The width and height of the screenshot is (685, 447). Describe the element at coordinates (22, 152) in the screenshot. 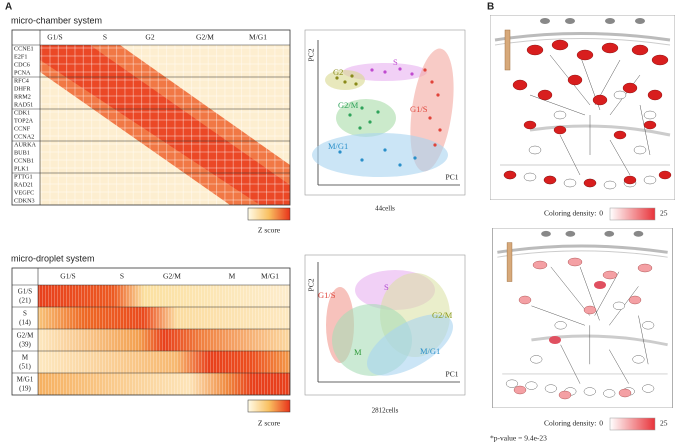

I see `gene-label: BUB1` at that location.